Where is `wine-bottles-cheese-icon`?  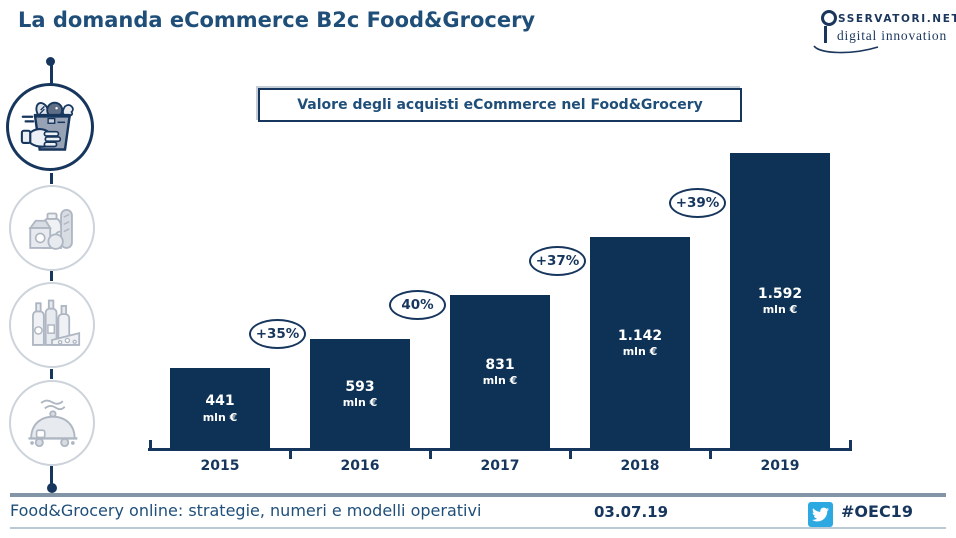
wine-bottles-cheese-icon is located at coordinates (56, 322).